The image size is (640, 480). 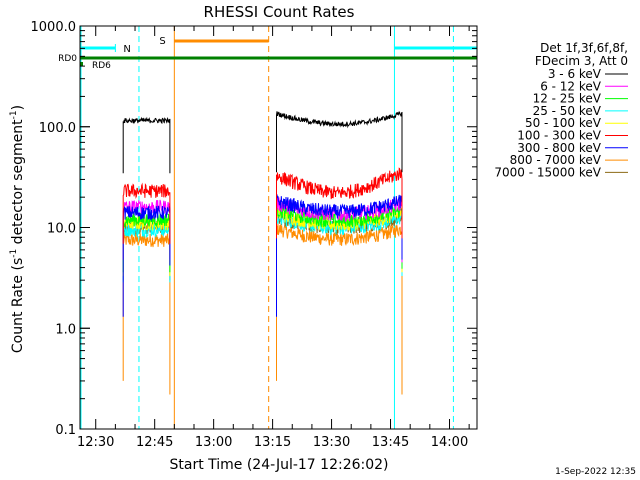 I want to click on x-tick-label: 14:00, so click(x=449, y=442).